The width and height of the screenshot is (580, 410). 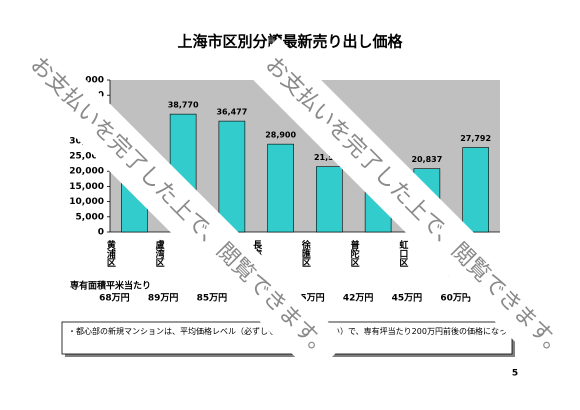 I want to click on unit-price: 55万円, so click(x=309, y=298).